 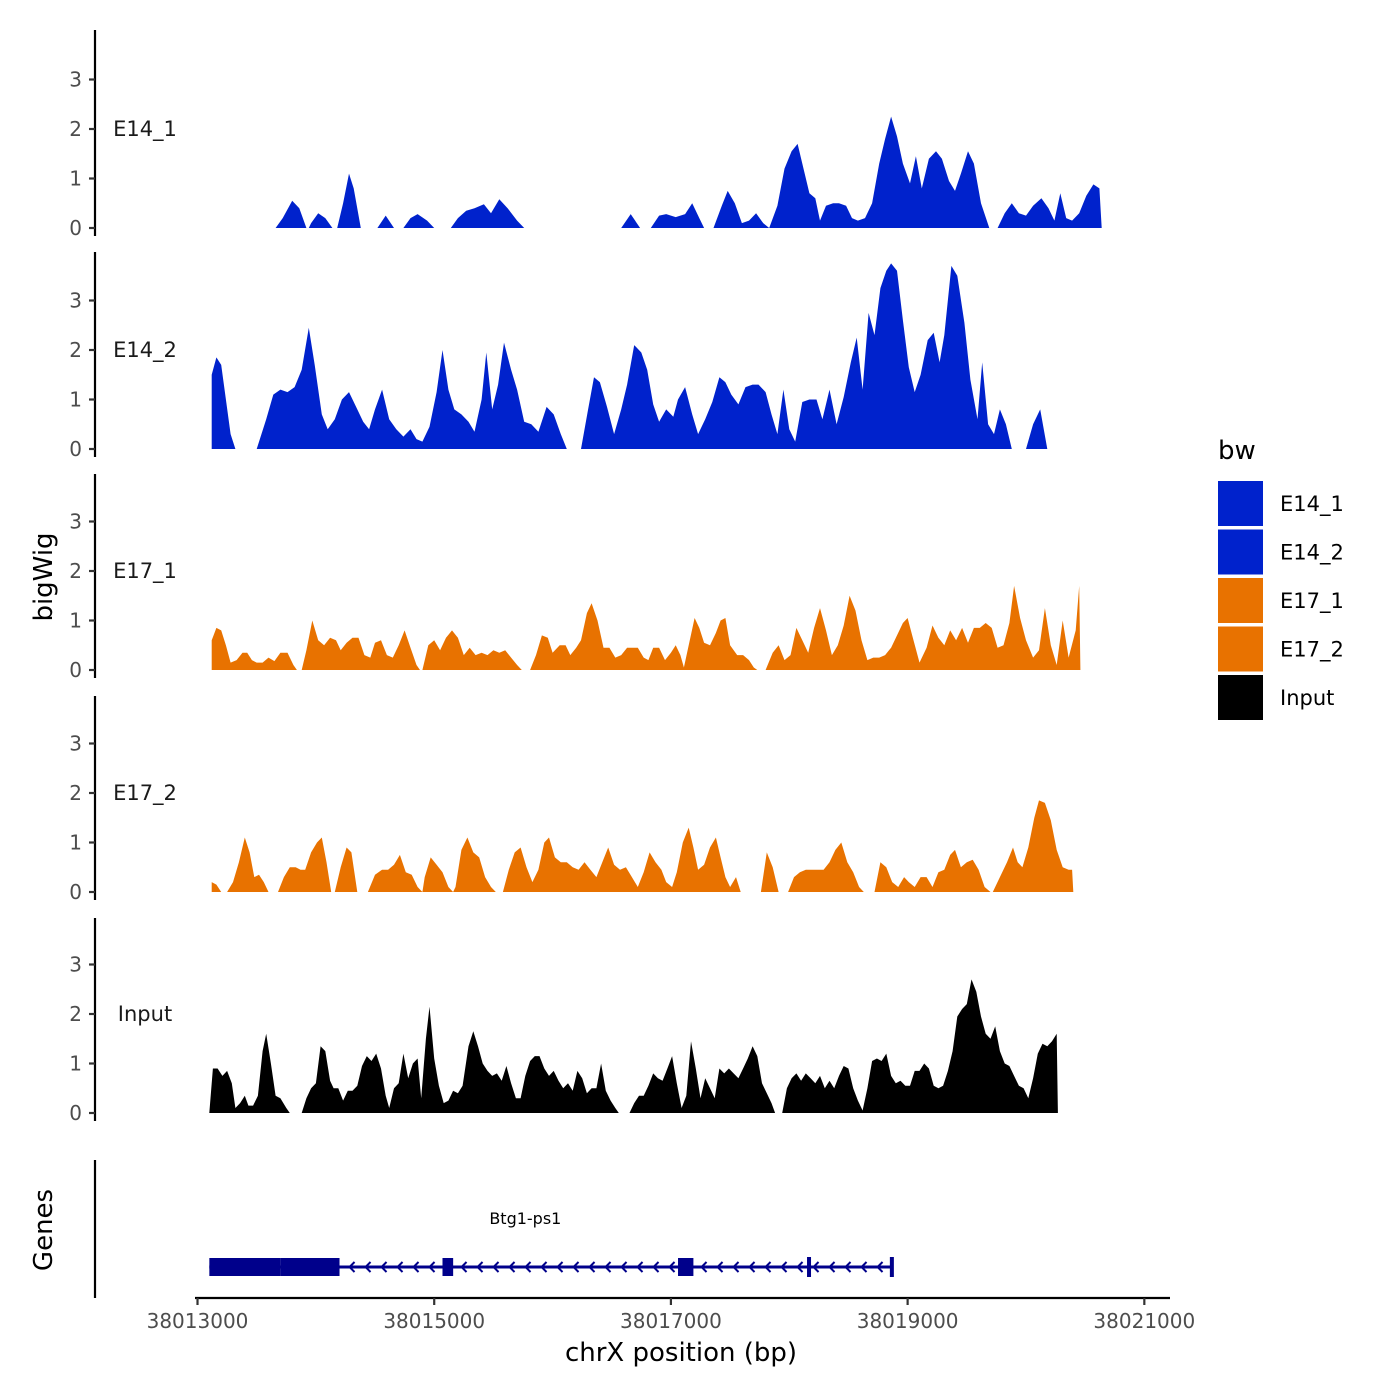 I want to click on x-axis-title: chrX position (bp), so click(x=681, y=1353).